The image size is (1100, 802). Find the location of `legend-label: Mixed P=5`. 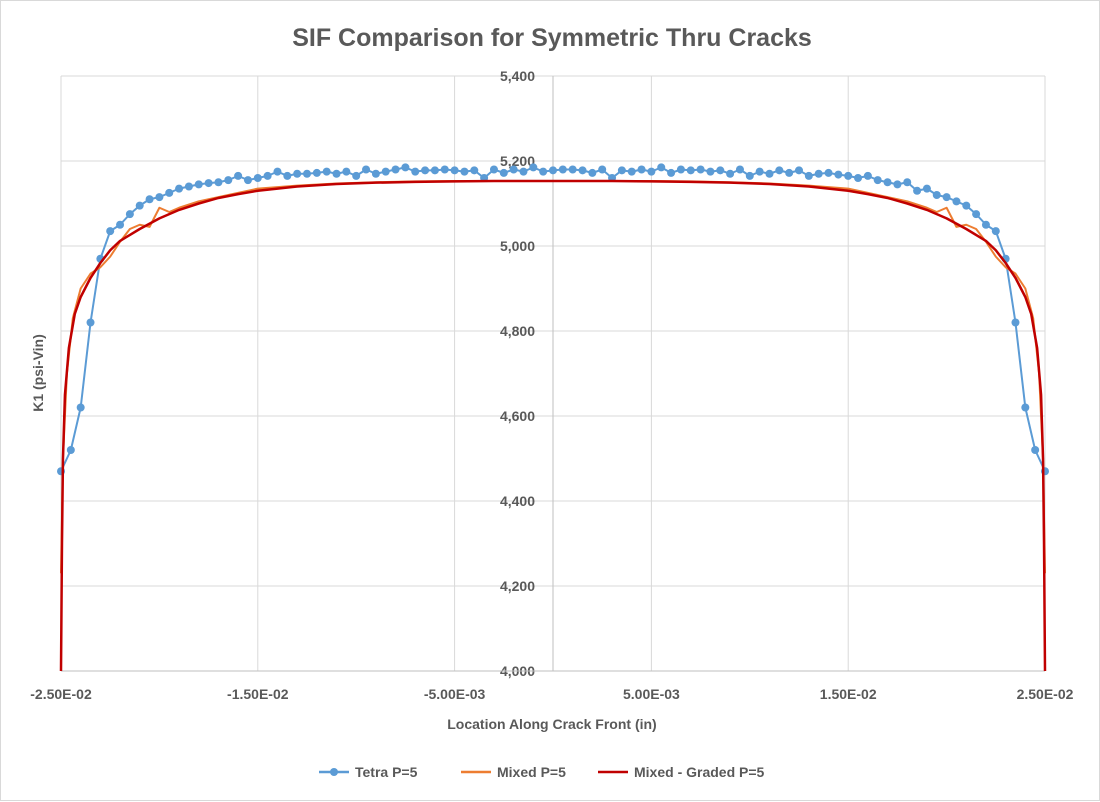

legend-label: Mixed P=5 is located at coordinates (531, 772).